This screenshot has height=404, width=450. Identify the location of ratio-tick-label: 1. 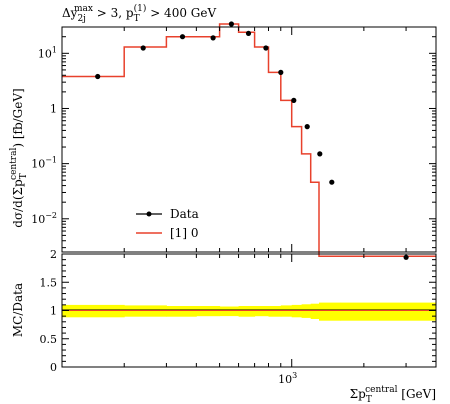
(53, 311).